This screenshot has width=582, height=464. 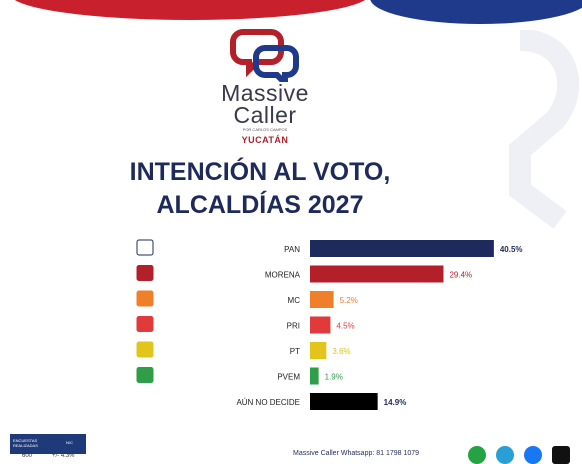 I want to click on value-label: 29.4%, so click(x=460, y=275).